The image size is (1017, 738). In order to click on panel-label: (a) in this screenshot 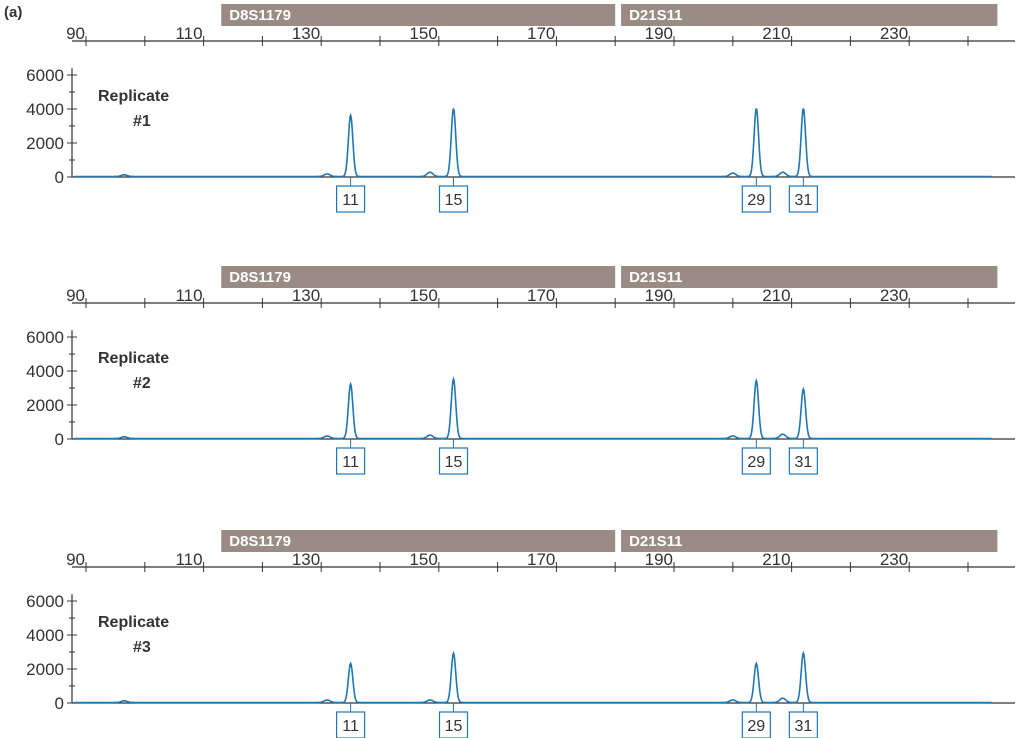, I will do `click(13, 12)`.